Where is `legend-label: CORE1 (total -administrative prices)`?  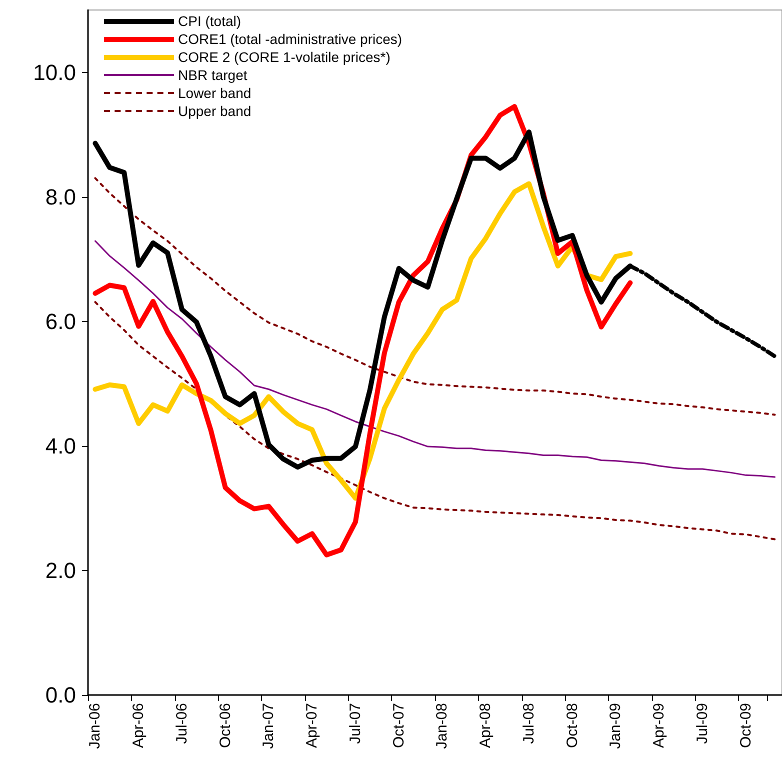
legend-label: CORE1 (total -administrative prices) is located at coordinates (290, 39).